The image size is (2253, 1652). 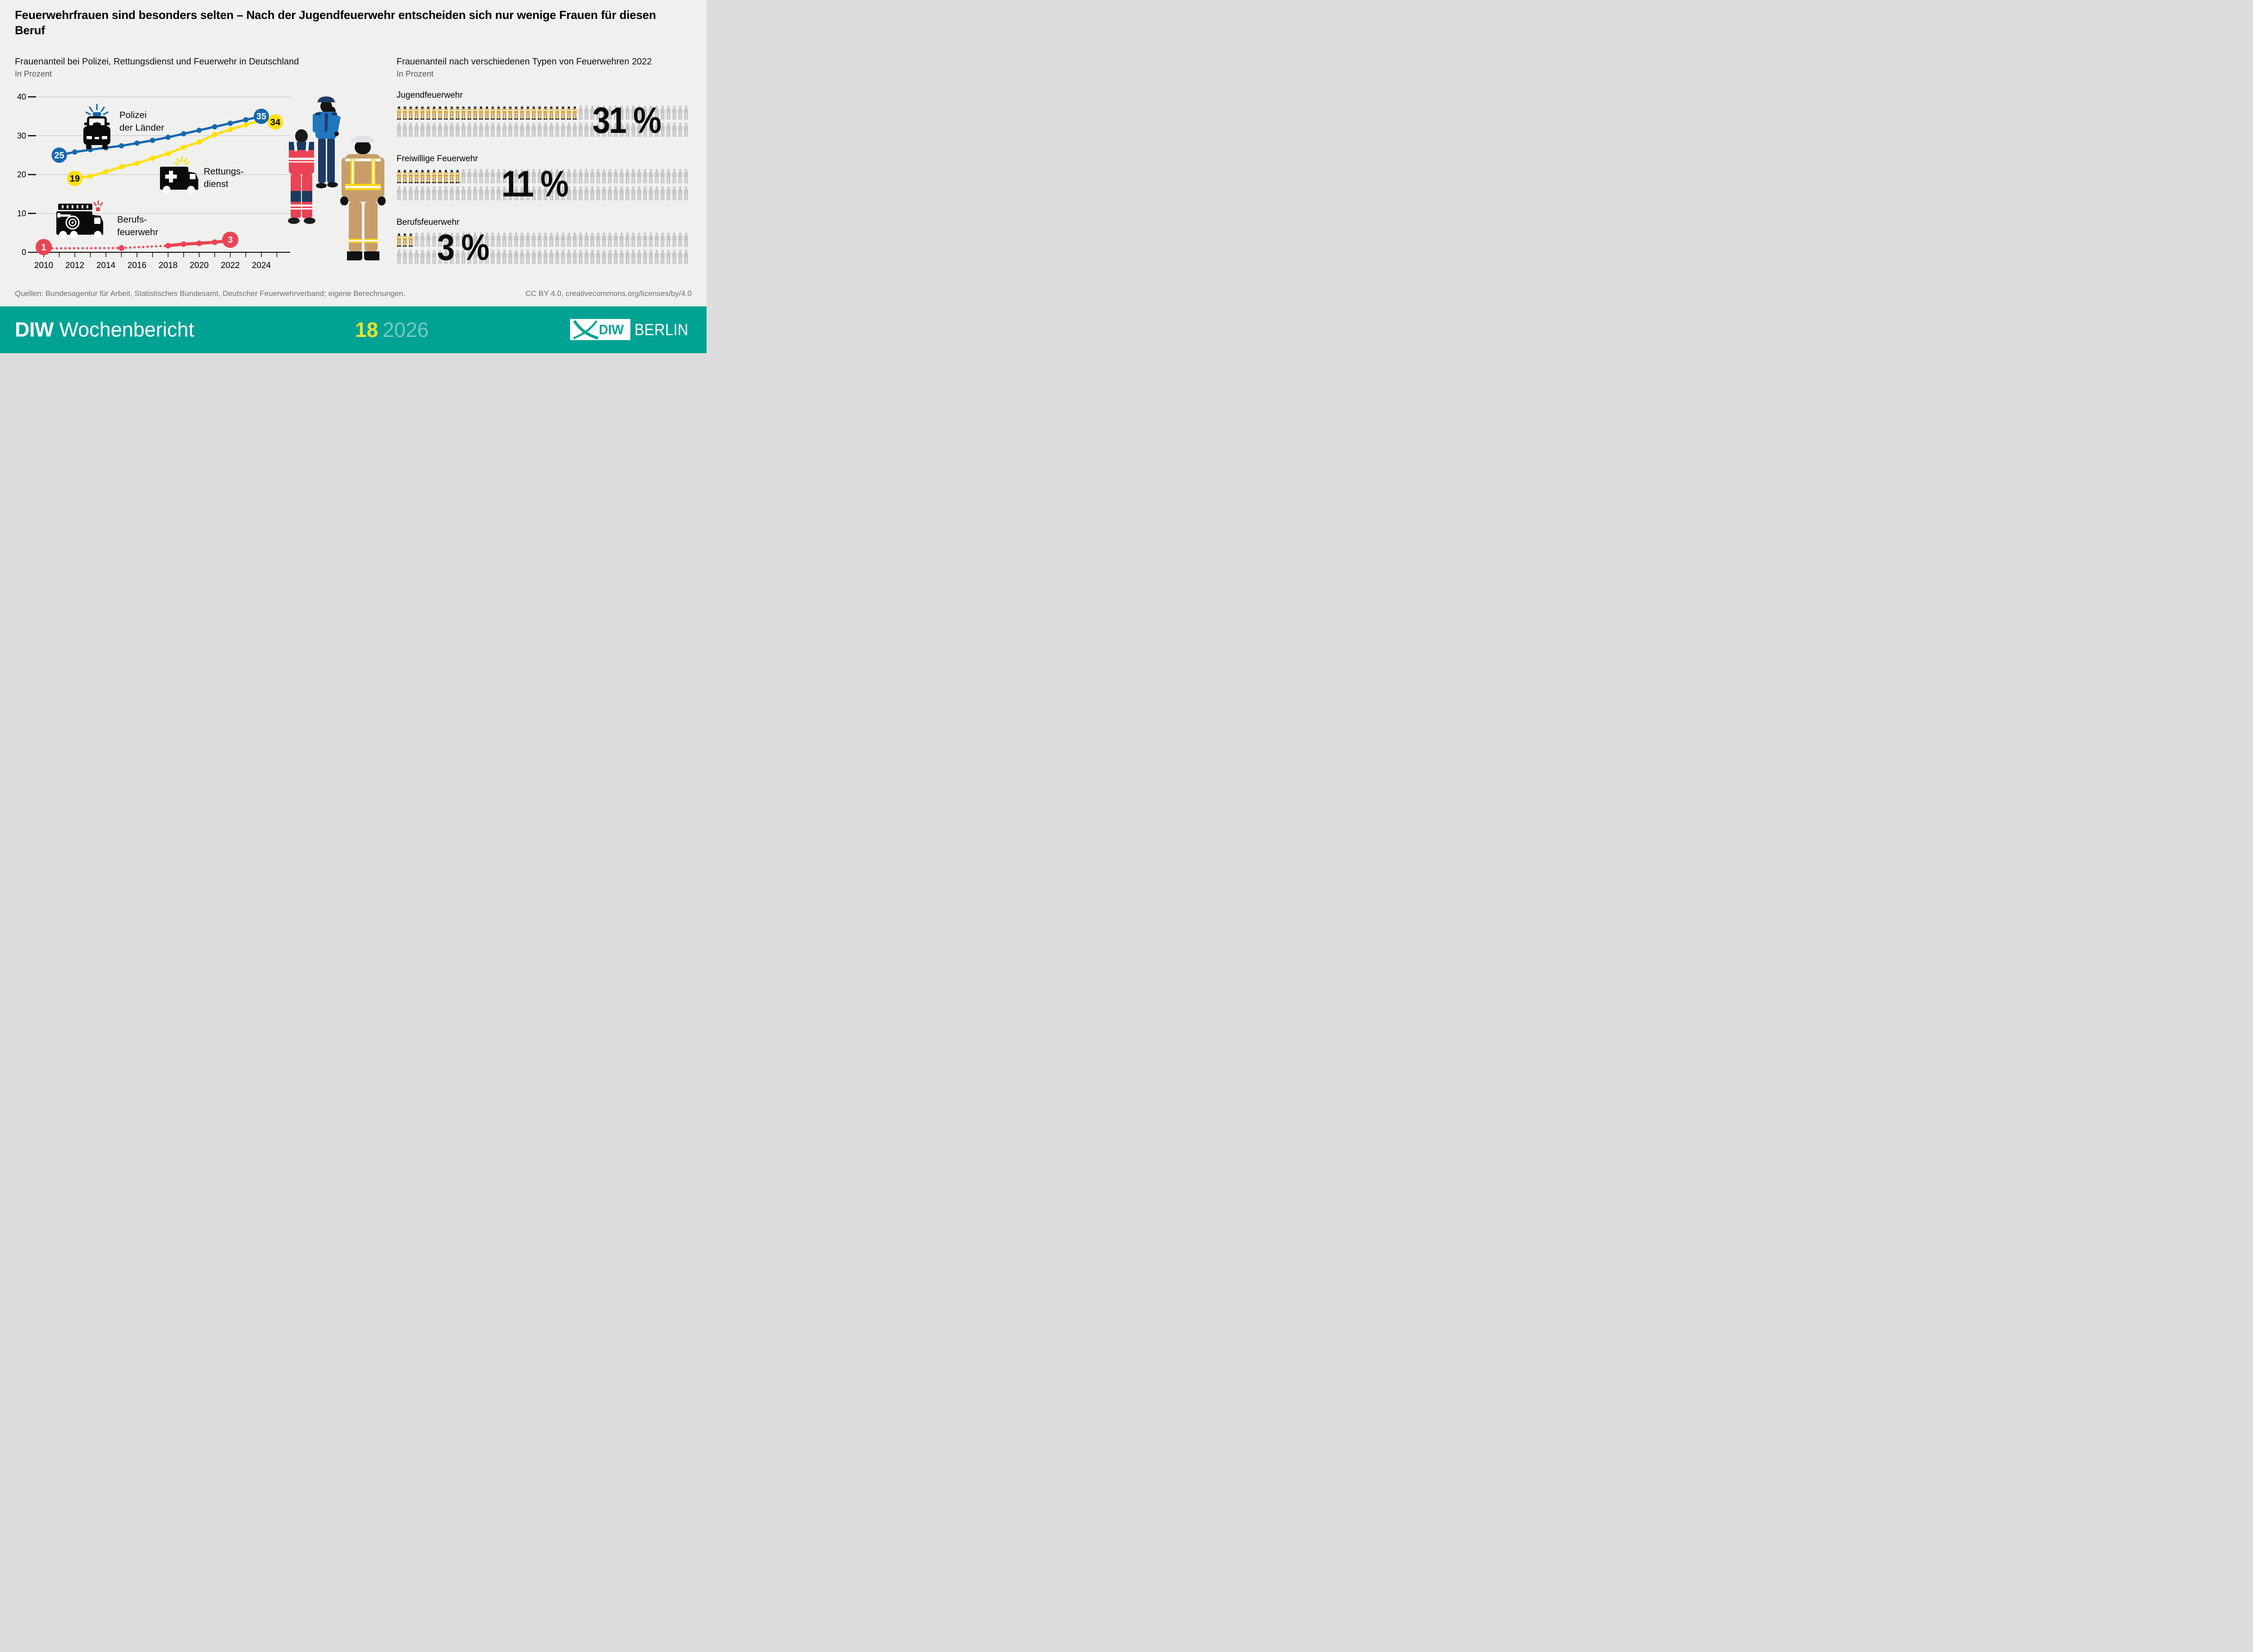 What do you see at coordinates (132, 115) in the screenshot?
I see `series-label-line: Polizei` at bounding box center [132, 115].